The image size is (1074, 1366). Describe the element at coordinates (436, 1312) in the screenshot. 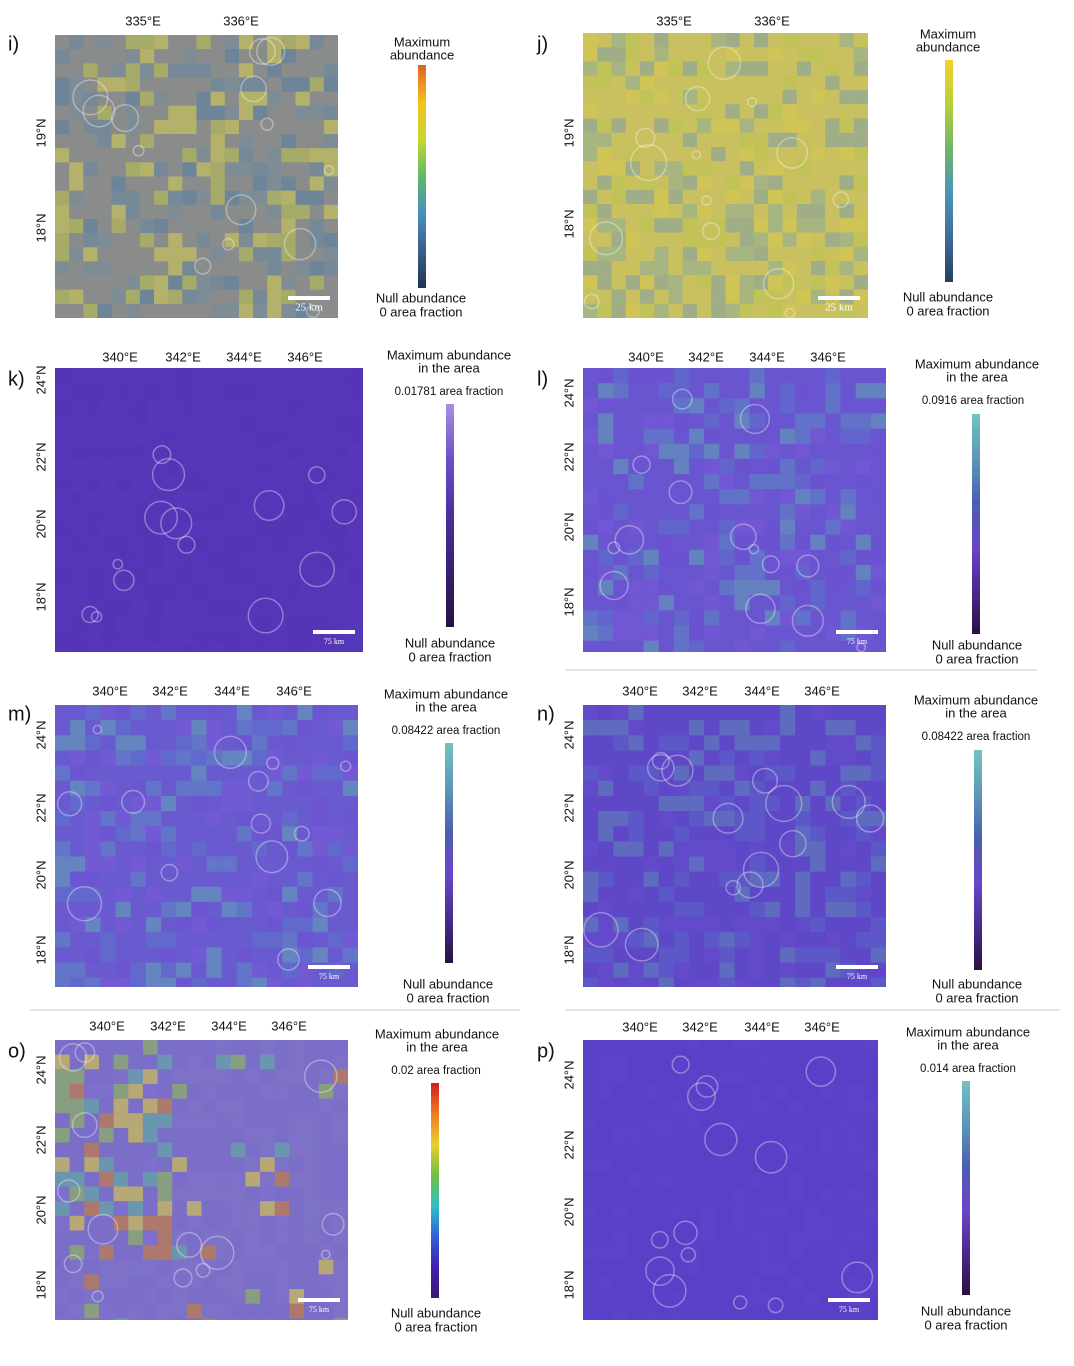

I see `legend-null-label: Null abundance` at that location.